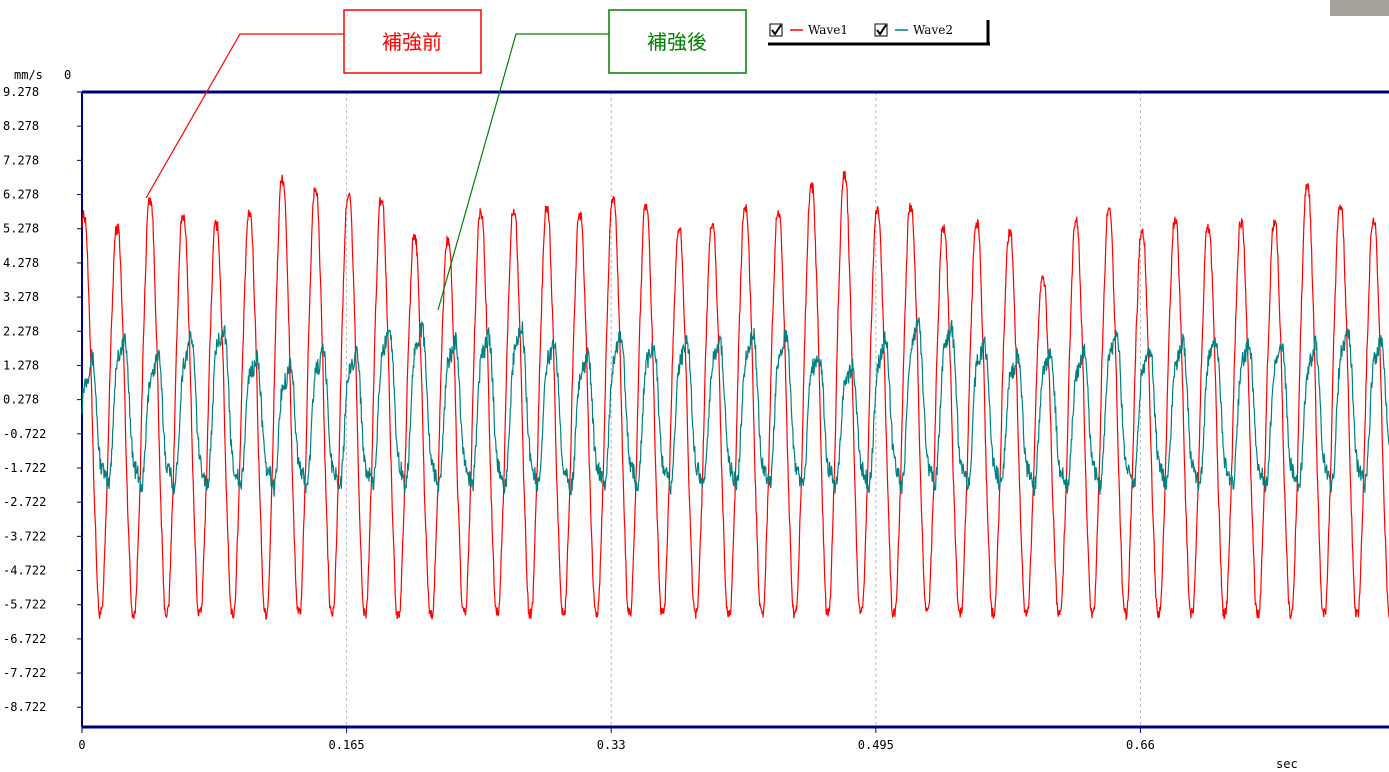 This screenshot has height=772, width=1389. Describe the element at coordinates (1287, 764) in the screenshot. I see `x-axis-unit: sec` at that location.